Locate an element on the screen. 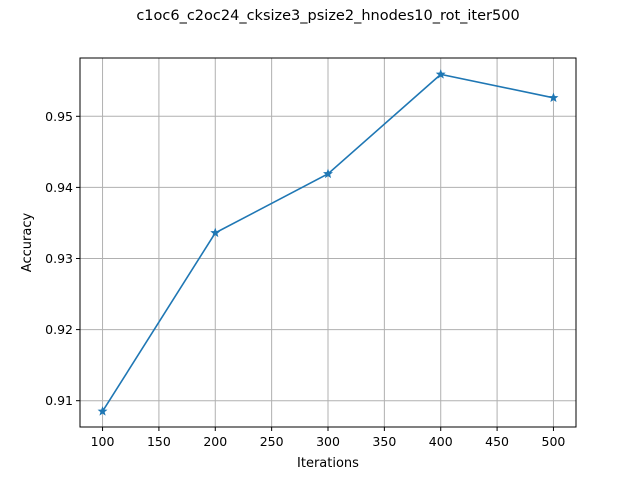 This screenshot has height=480, width=640. x-axis-label: Iterations is located at coordinates (328, 463).